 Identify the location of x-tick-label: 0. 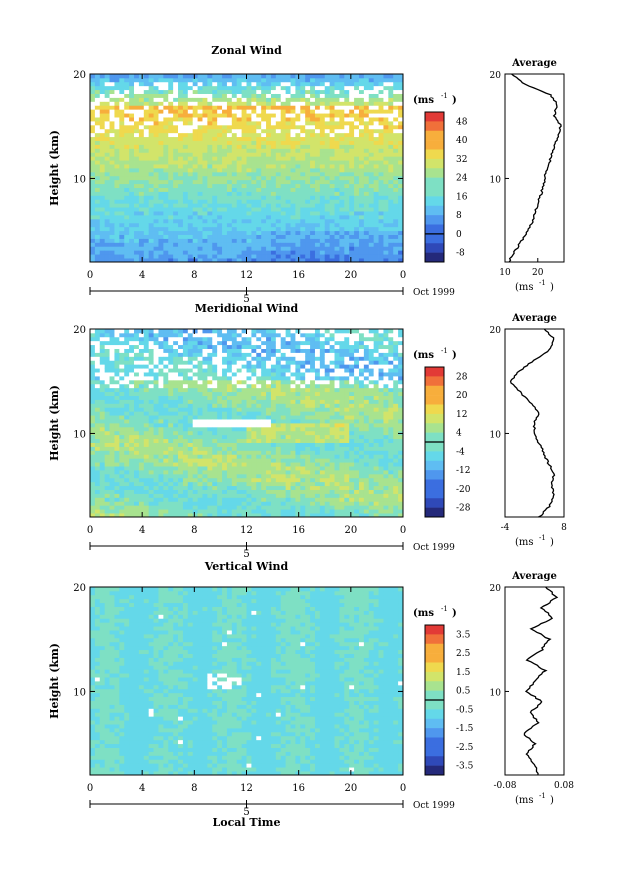
(403, 275).